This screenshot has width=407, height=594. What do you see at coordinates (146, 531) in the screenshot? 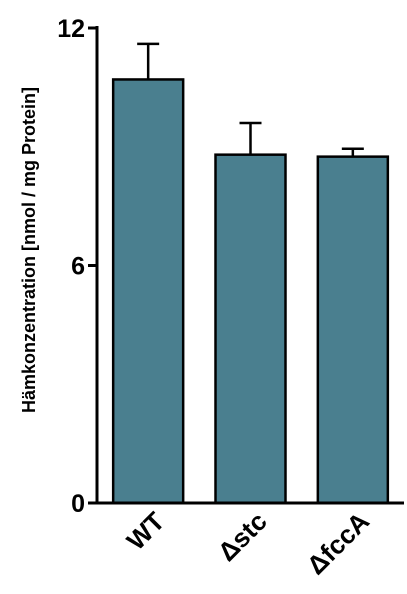
I see `x-tick-label-1: WT` at bounding box center [146, 531].